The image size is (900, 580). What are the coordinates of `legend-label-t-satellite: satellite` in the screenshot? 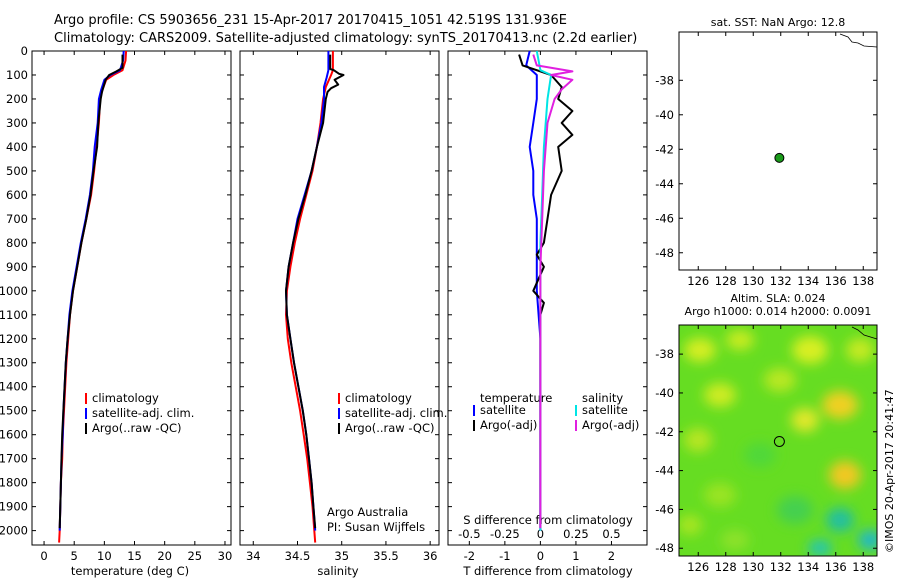 It's located at (503, 410).